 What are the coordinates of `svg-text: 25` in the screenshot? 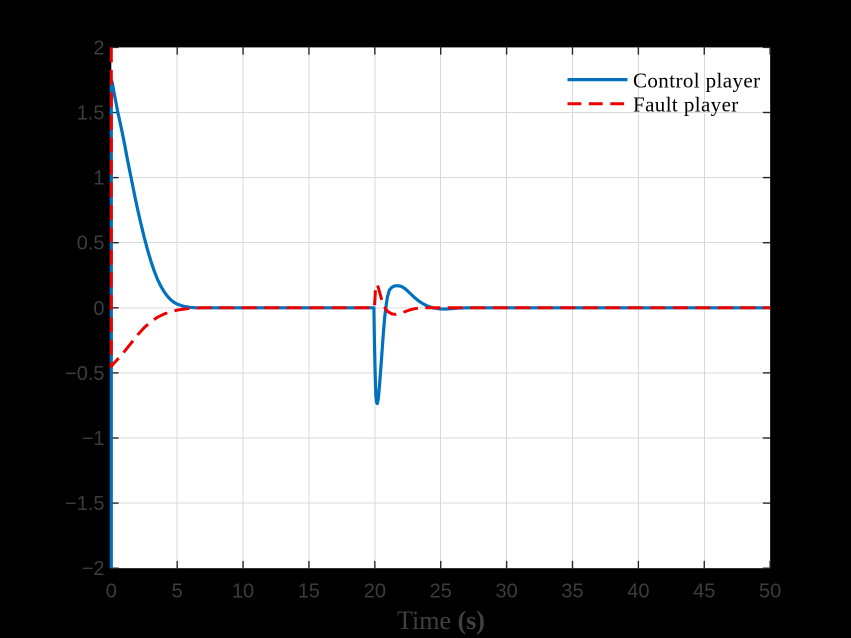 It's located at (441, 592).